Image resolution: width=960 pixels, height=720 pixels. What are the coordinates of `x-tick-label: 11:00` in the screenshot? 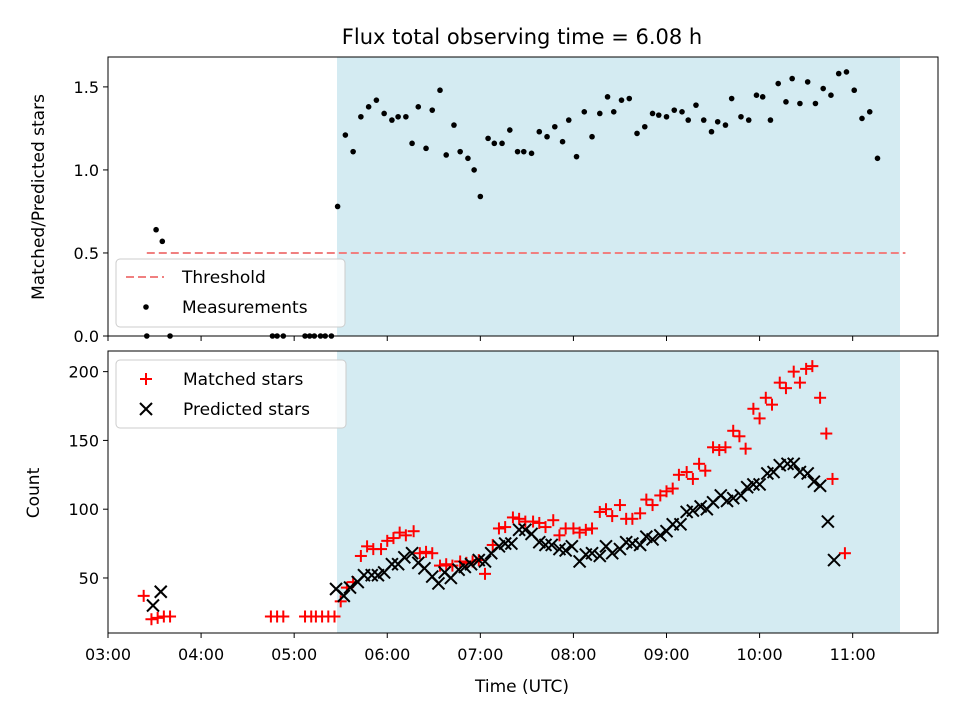 It's located at (853, 654).